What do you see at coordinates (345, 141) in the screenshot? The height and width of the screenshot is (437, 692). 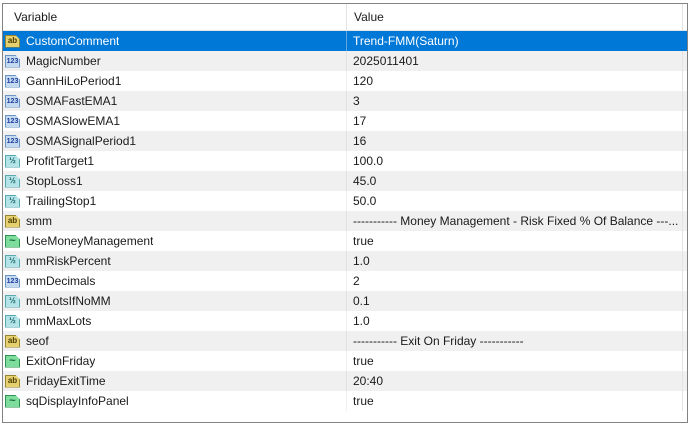 I see `table-row: 123 OSMASignalPeriod1 16` at bounding box center [345, 141].